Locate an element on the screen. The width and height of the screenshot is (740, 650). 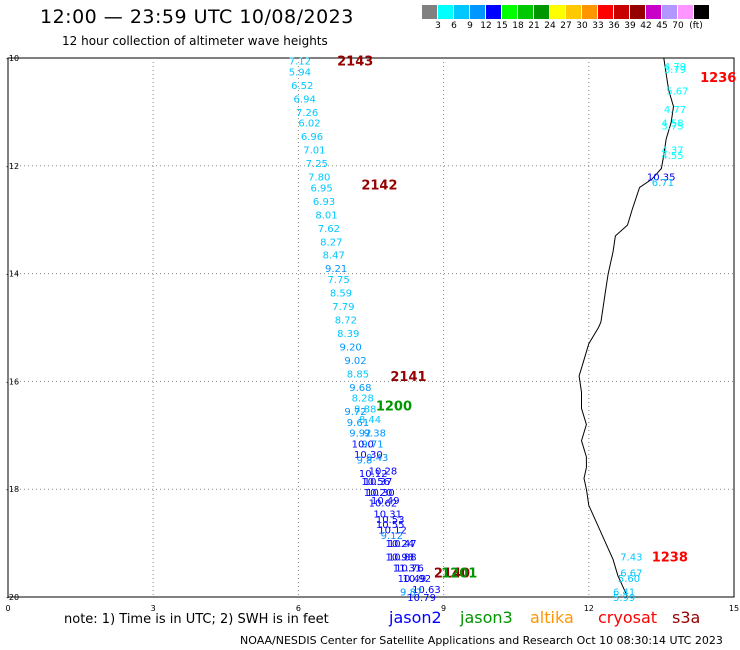
wave-height-label: 4.55 is located at coordinates (672, 156).